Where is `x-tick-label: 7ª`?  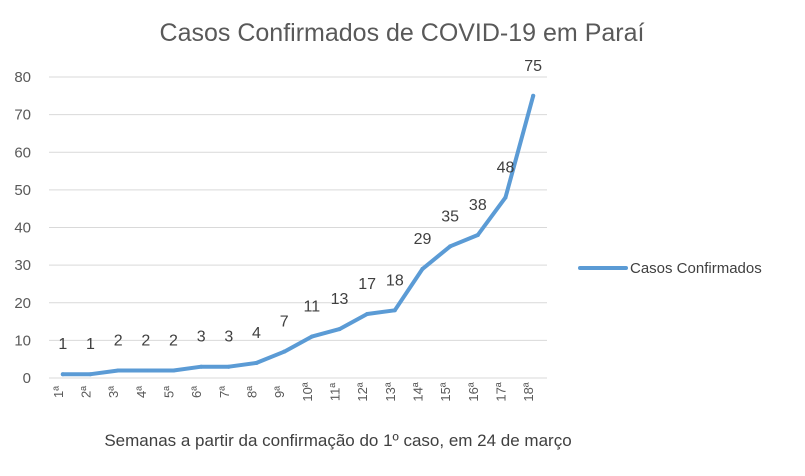 x-tick-label: 7ª is located at coordinates (224, 392).